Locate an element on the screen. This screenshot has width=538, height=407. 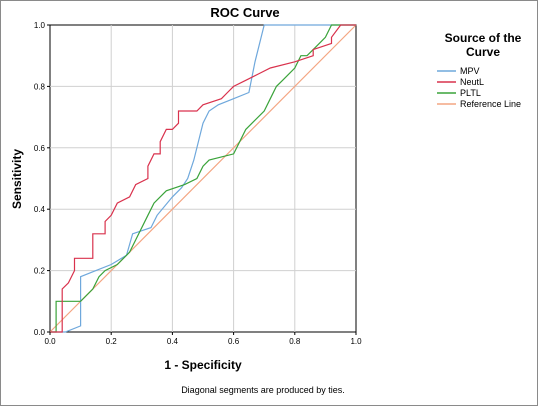
x-tick-label-2: 0.4 is located at coordinates (173, 341).